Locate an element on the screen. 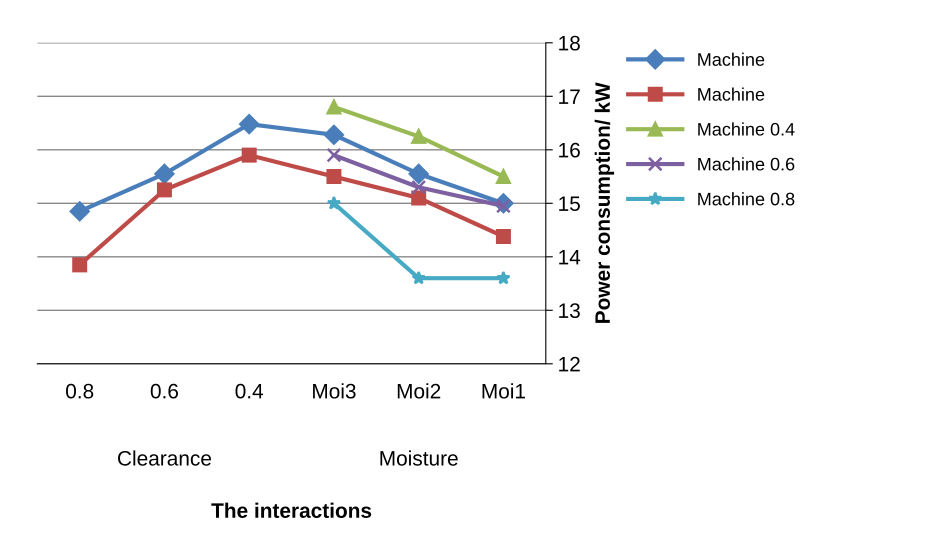  legend-label: Machine 0.8 is located at coordinates (746, 199).